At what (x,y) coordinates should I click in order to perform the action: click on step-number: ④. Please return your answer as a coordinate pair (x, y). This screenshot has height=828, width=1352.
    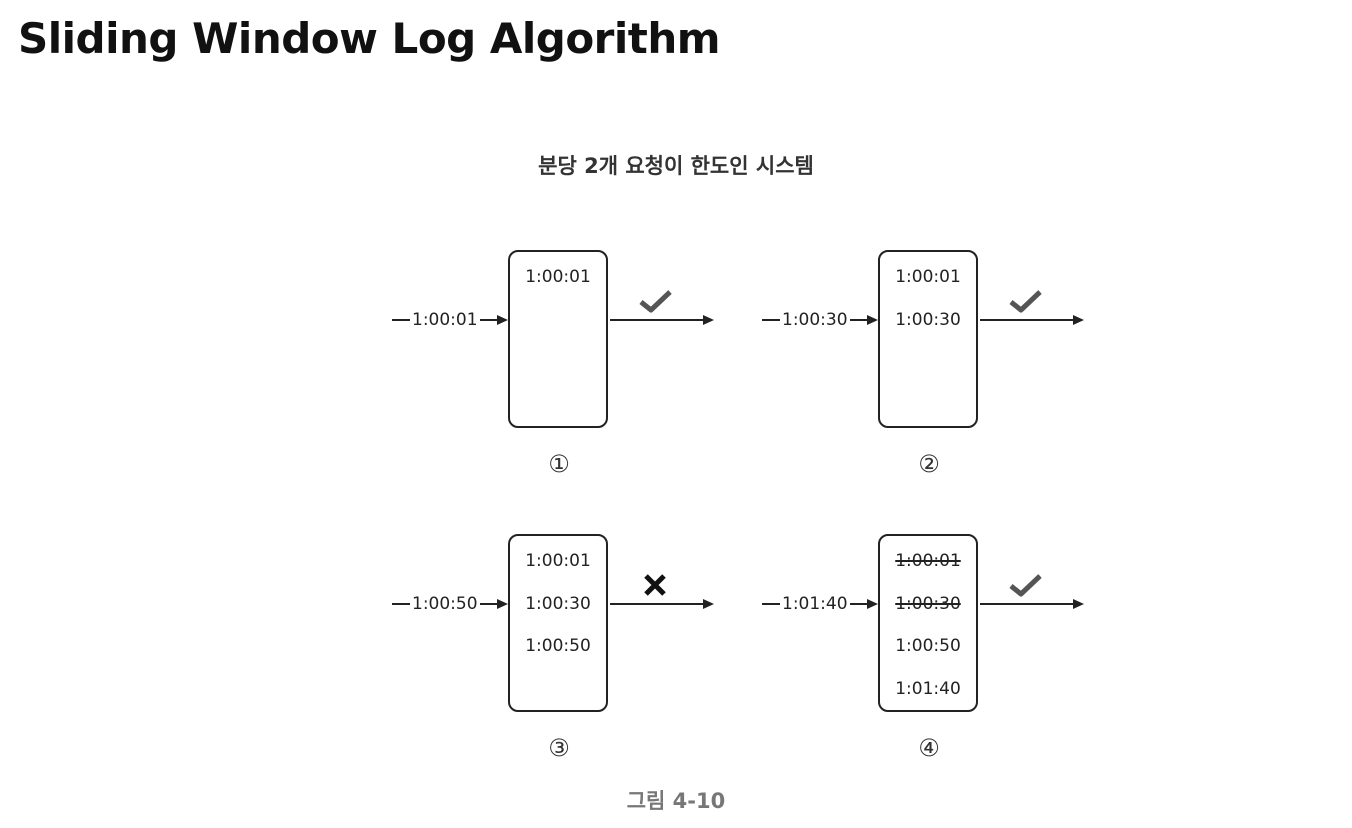
    Looking at the image, I should click on (929, 748).